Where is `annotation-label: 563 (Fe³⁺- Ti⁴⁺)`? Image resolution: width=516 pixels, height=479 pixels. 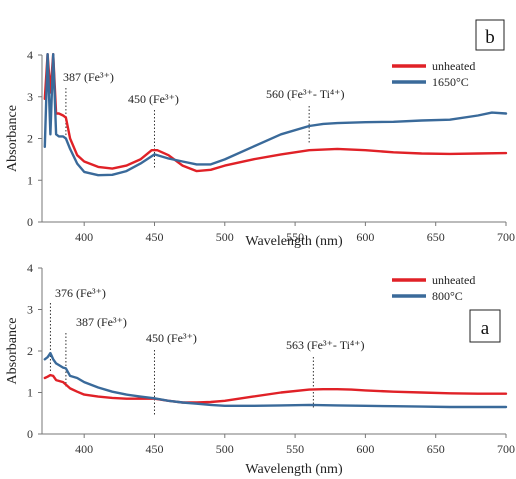 annotation-label: 563 (Fe³⁺- Ti⁴⁺) is located at coordinates (325, 345).